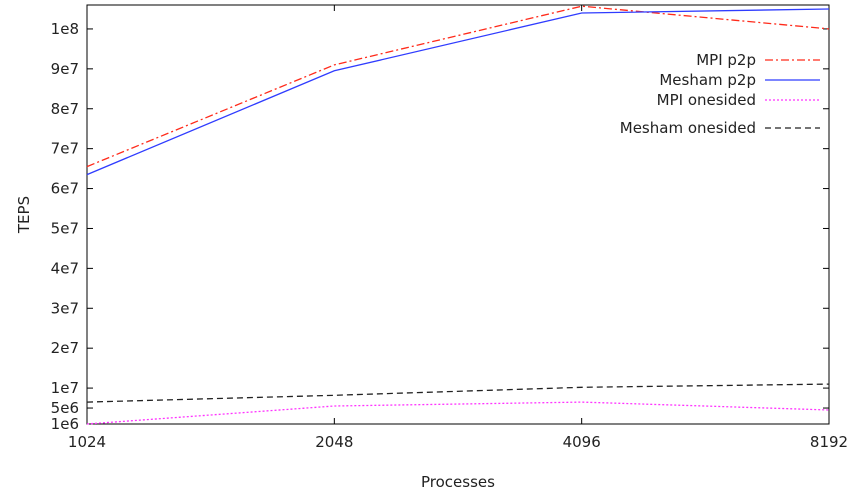 The height and width of the screenshot is (492, 851). Describe the element at coordinates (582, 442) in the screenshot. I see `x-tick-label: 4096` at that location.